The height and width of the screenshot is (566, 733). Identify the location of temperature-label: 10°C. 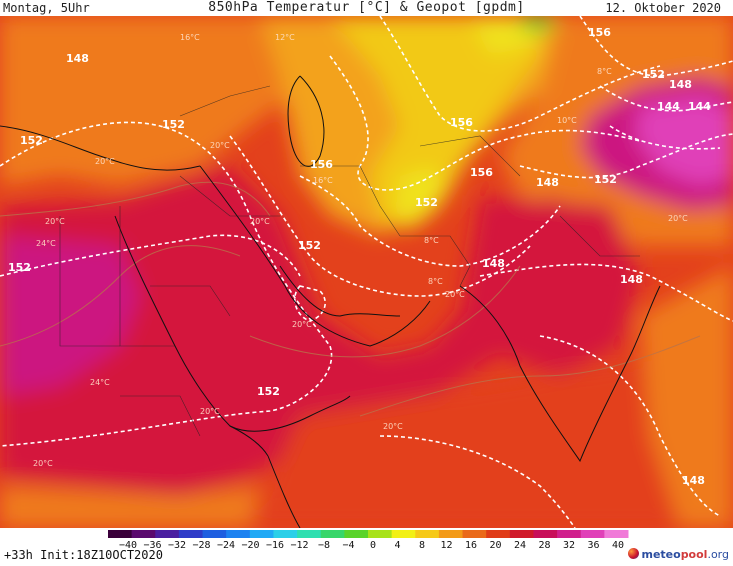
(567, 120).